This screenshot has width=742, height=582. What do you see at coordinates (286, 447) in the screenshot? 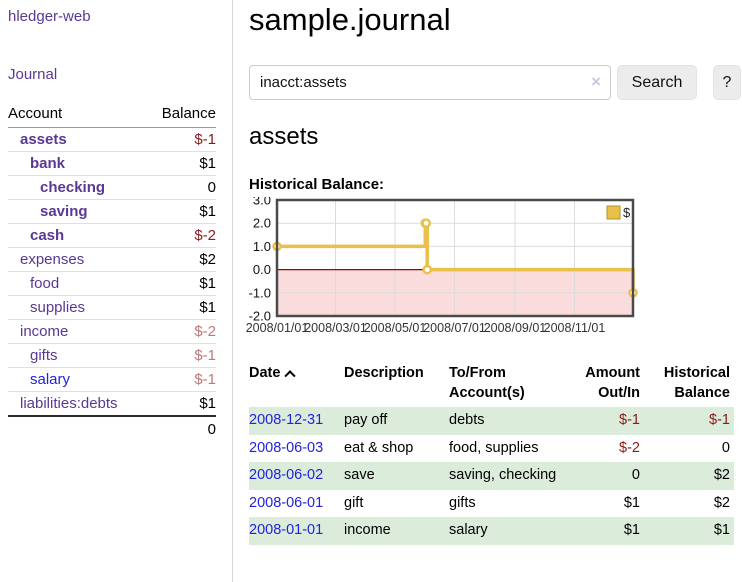
I see `transaction-date-link: 2008-06-03` at bounding box center [286, 447].